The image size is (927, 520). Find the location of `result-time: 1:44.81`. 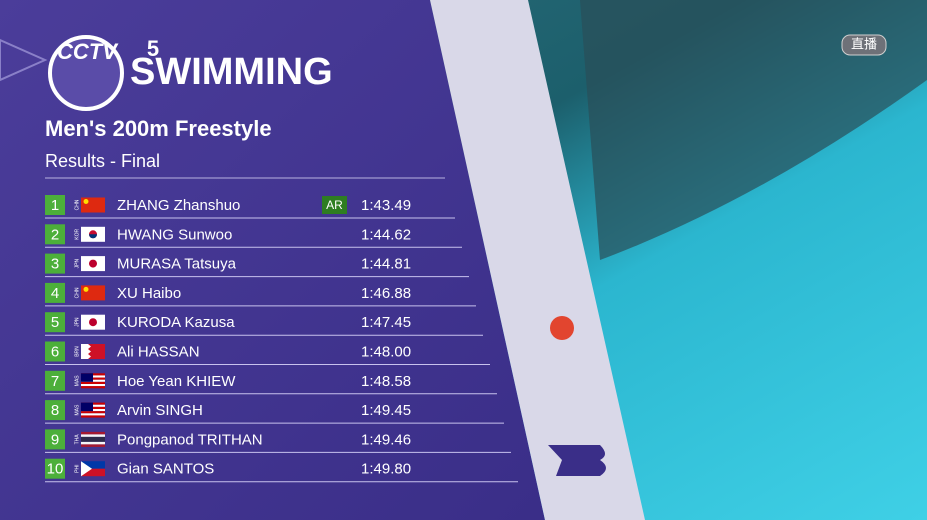

result-time: 1:44.81 is located at coordinates (386, 264).